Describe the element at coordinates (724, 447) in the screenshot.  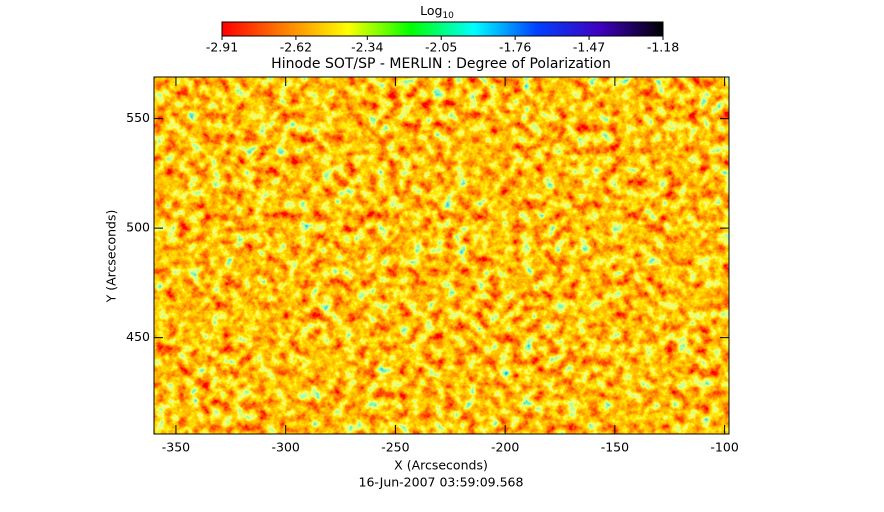
I see `x-tick-label: -100` at that location.